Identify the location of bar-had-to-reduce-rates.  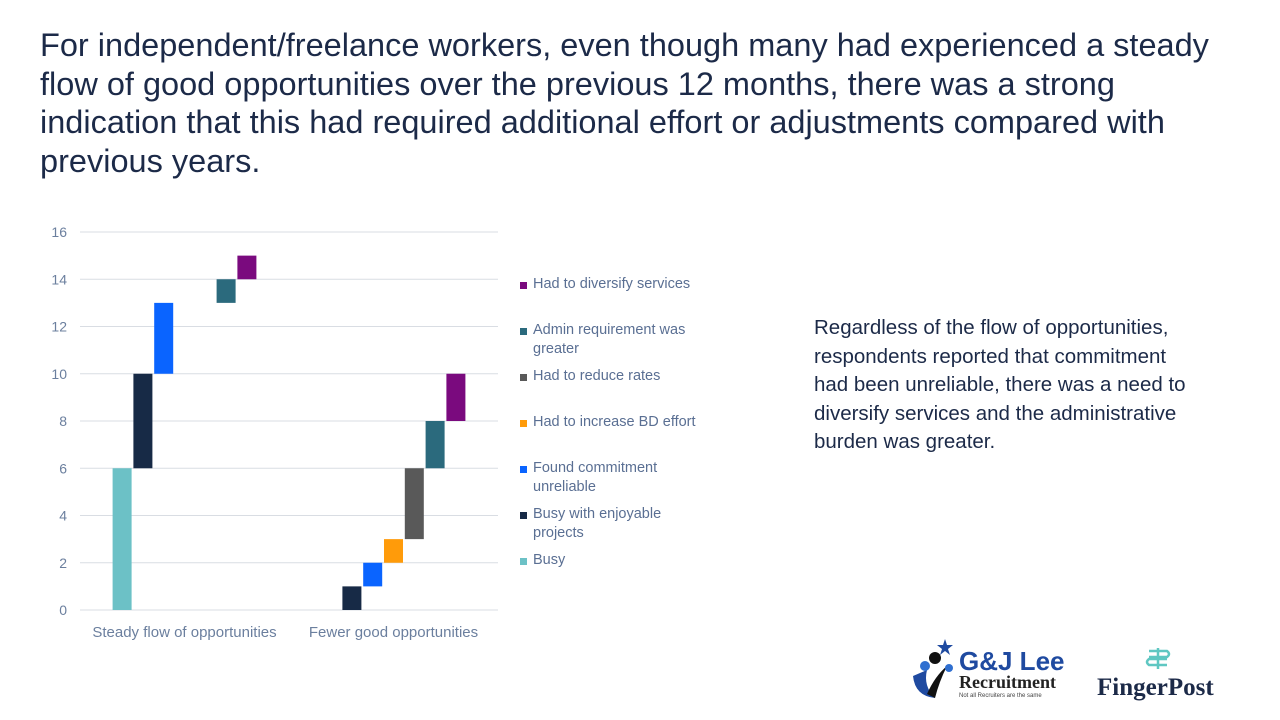
(414, 504).